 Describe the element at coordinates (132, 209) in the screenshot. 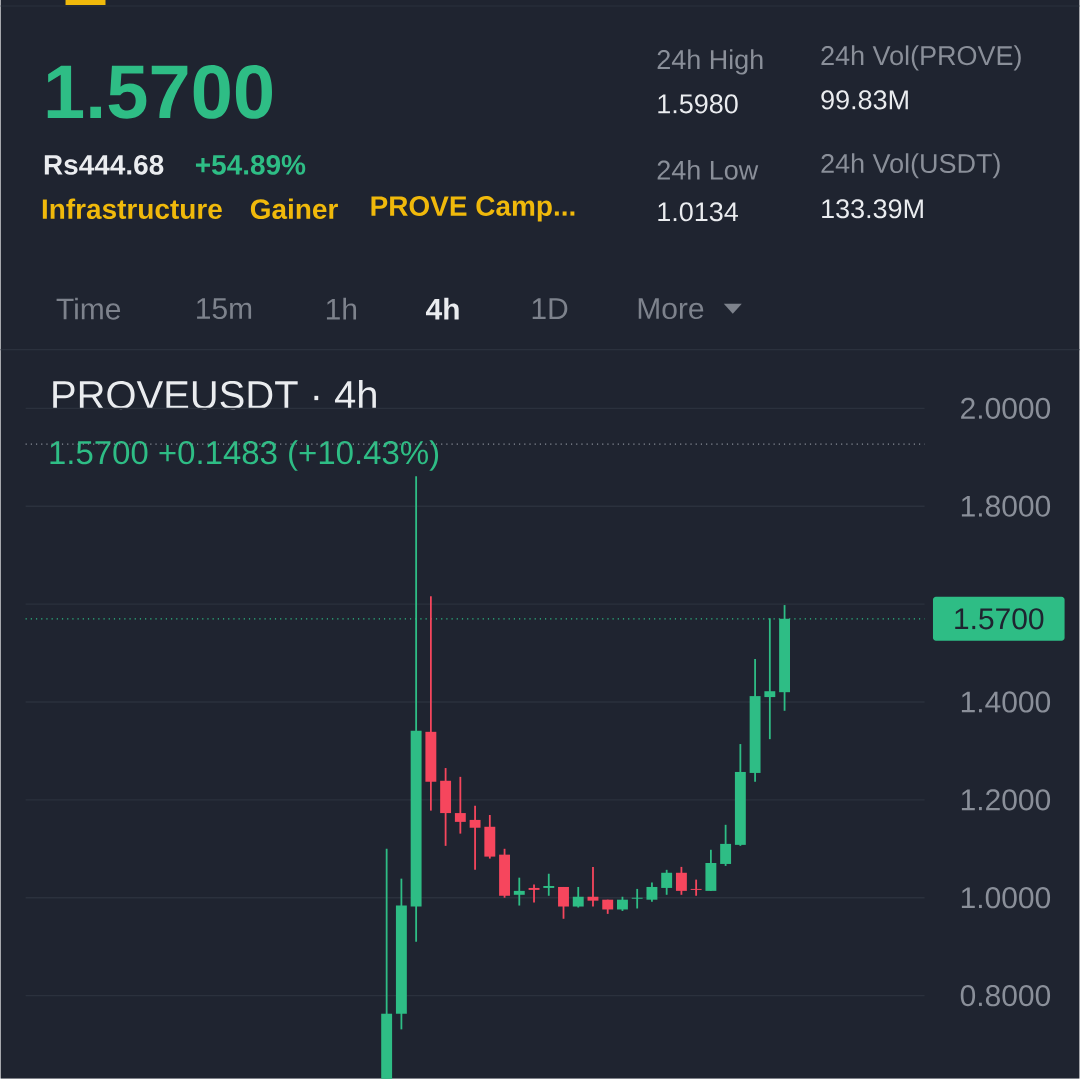

I see `text: Infrastructure` at that location.